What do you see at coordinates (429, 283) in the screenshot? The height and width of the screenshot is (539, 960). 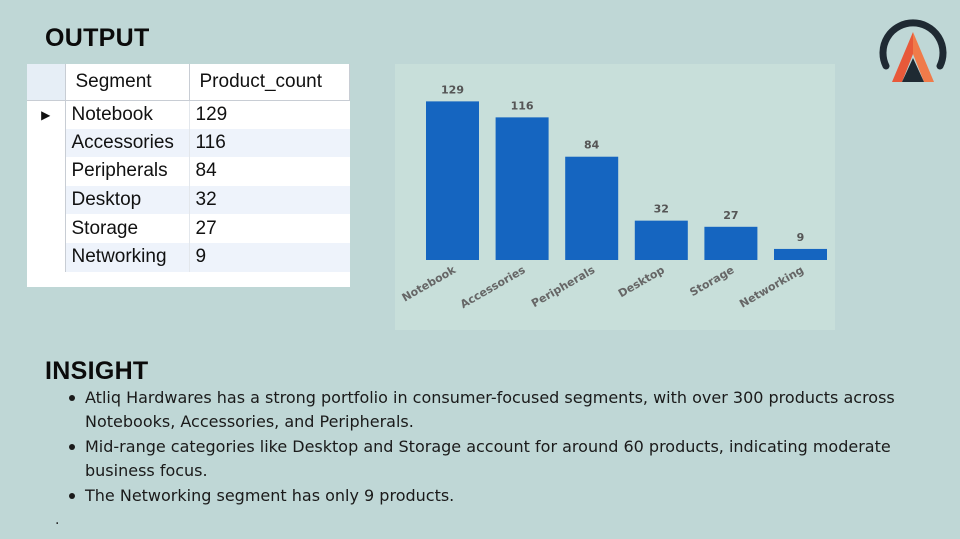 I see `x-tick-label: Notebook` at bounding box center [429, 283].